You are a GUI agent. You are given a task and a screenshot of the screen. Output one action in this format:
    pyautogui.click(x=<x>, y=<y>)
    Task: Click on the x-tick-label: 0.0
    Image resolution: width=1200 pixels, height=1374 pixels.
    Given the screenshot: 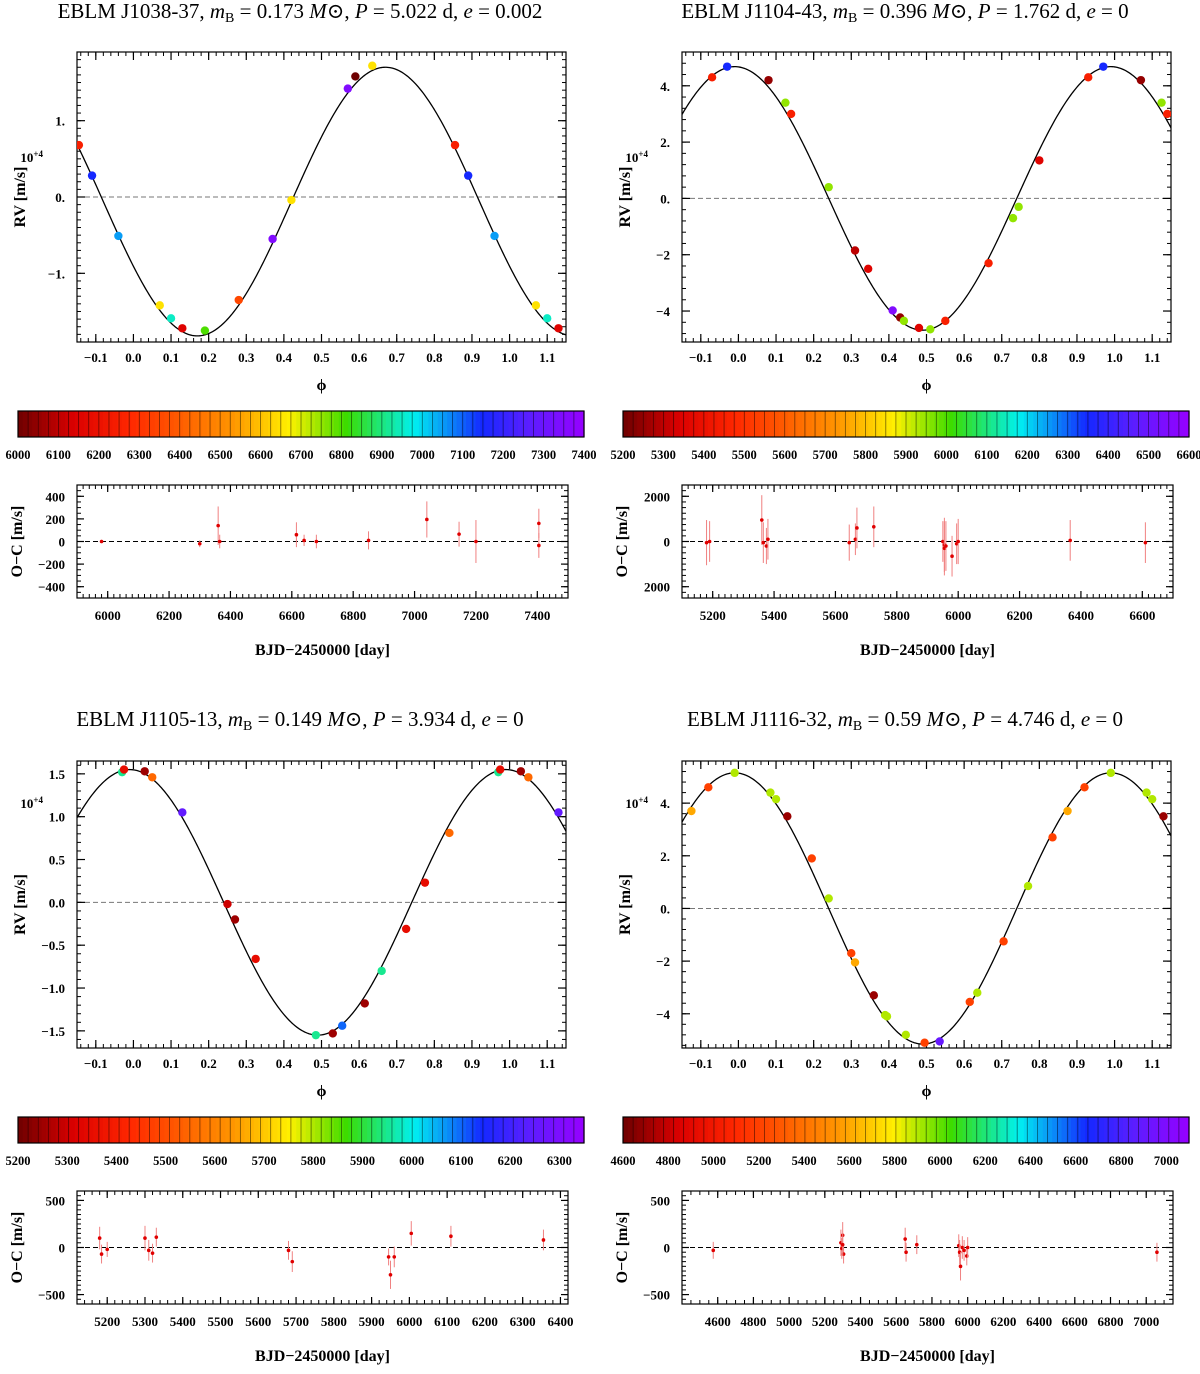 What is the action you would take?
    pyautogui.click(x=133, y=1063)
    